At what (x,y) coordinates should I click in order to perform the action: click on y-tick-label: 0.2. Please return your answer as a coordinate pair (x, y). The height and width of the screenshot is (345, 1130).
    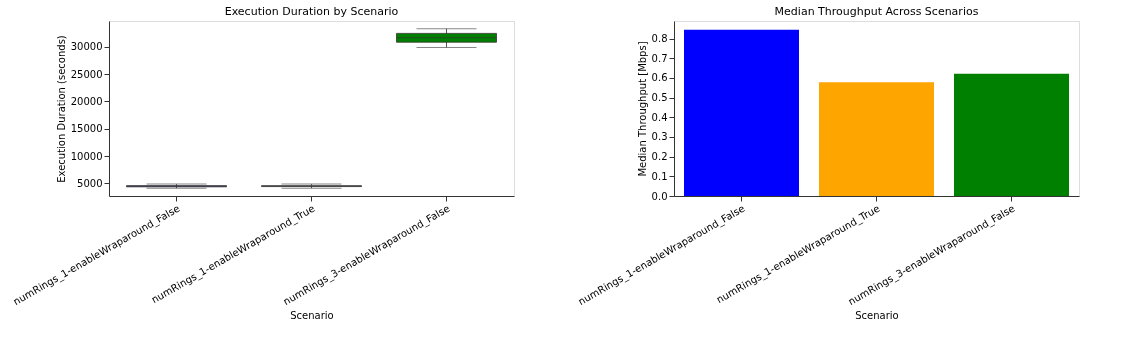
    Looking at the image, I should click on (659, 157).